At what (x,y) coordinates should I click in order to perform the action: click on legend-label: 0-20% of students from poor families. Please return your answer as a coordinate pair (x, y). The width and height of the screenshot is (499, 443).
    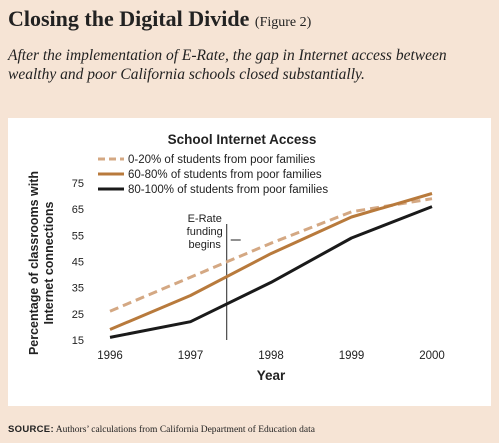
    Looking at the image, I should click on (222, 160).